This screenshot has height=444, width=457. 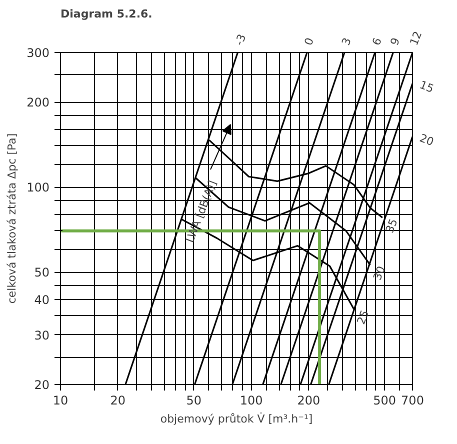 What do you see at coordinates (240, 40) in the screenshot?
I see `text: -3` at bounding box center [240, 40].